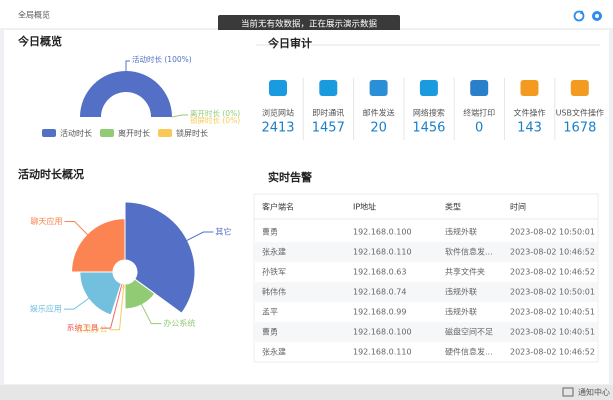 The height and width of the screenshot is (400, 613). Describe the element at coordinates (270, 312) in the screenshot. I see `table-cell: 孟平` at that location.